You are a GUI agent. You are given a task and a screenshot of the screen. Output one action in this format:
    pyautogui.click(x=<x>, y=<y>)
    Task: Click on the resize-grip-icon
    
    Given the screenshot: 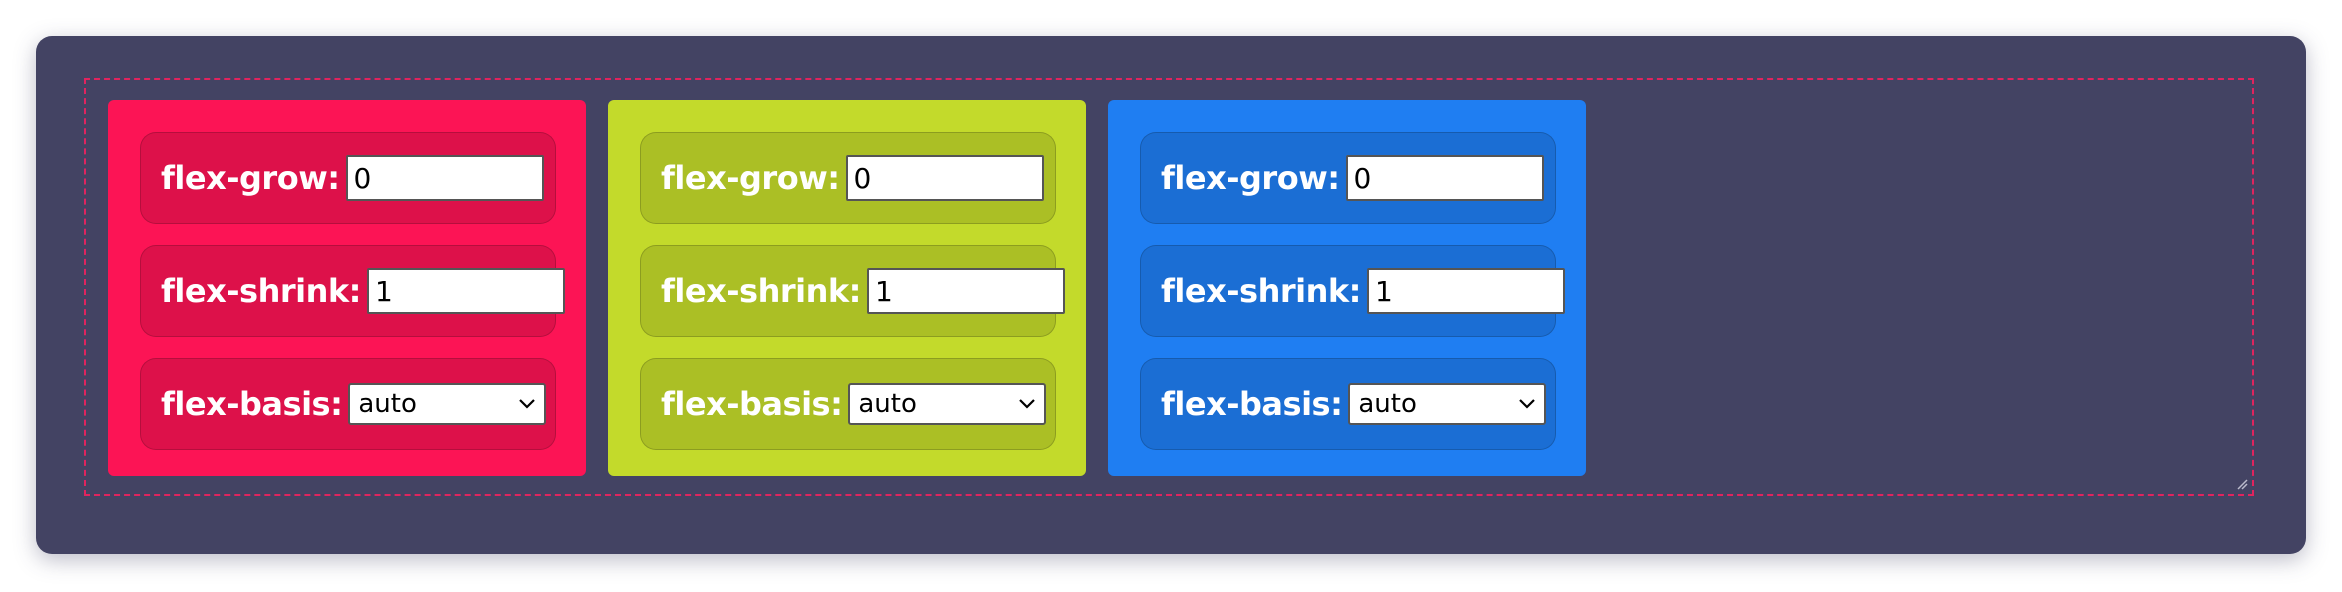 What is the action you would take?
    pyautogui.click(x=2242, y=484)
    